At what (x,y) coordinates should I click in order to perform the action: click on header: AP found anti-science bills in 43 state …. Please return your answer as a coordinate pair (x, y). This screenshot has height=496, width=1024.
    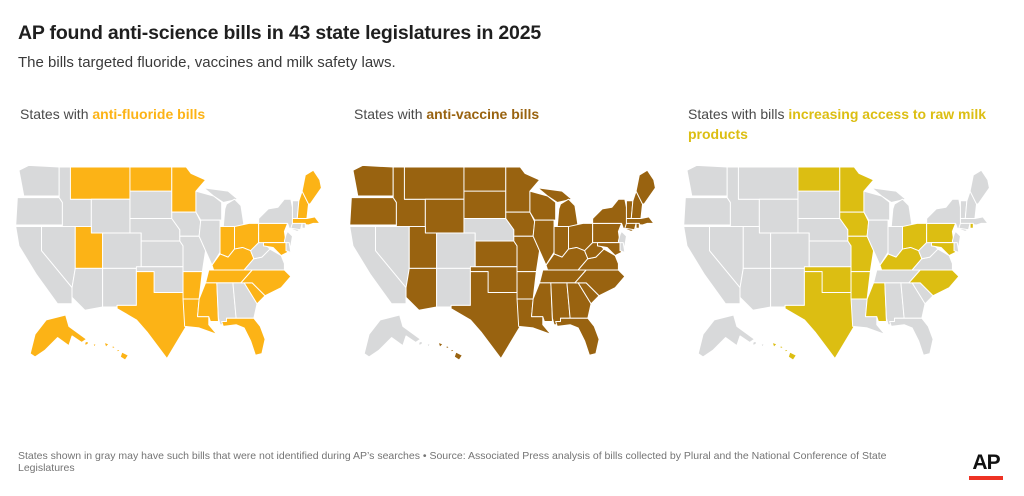
    Looking at the image, I should click on (512, 35).